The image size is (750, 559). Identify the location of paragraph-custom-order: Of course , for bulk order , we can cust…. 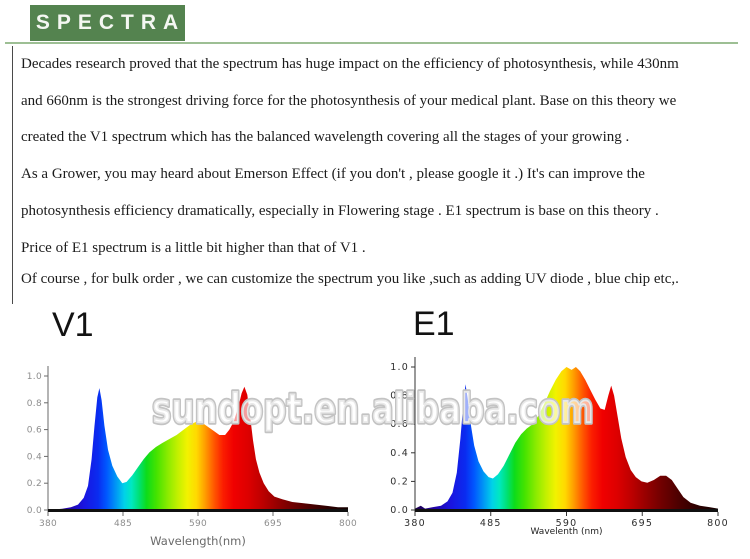
(382, 279).